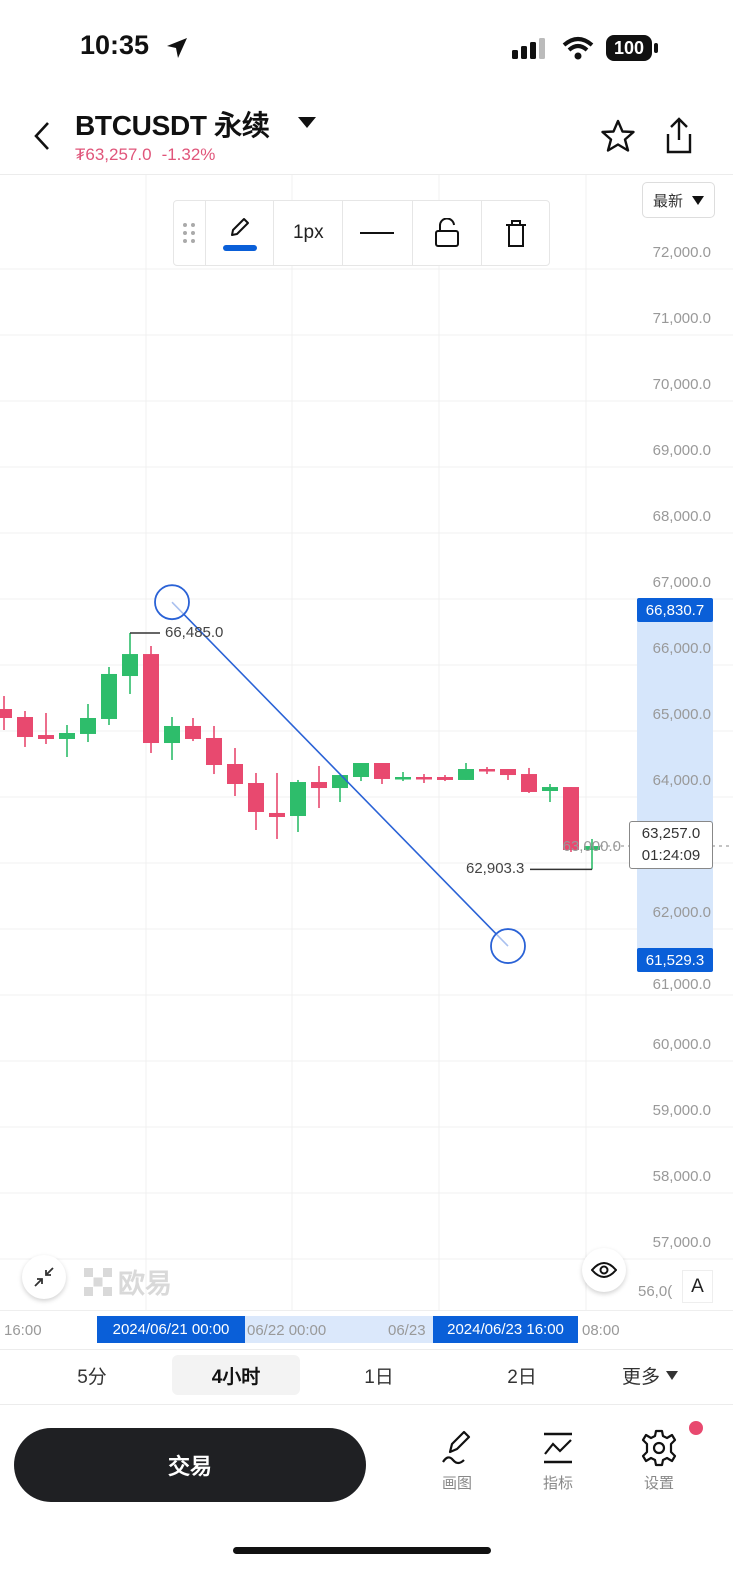  I want to click on location-arrow-icon, so click(177, 48).